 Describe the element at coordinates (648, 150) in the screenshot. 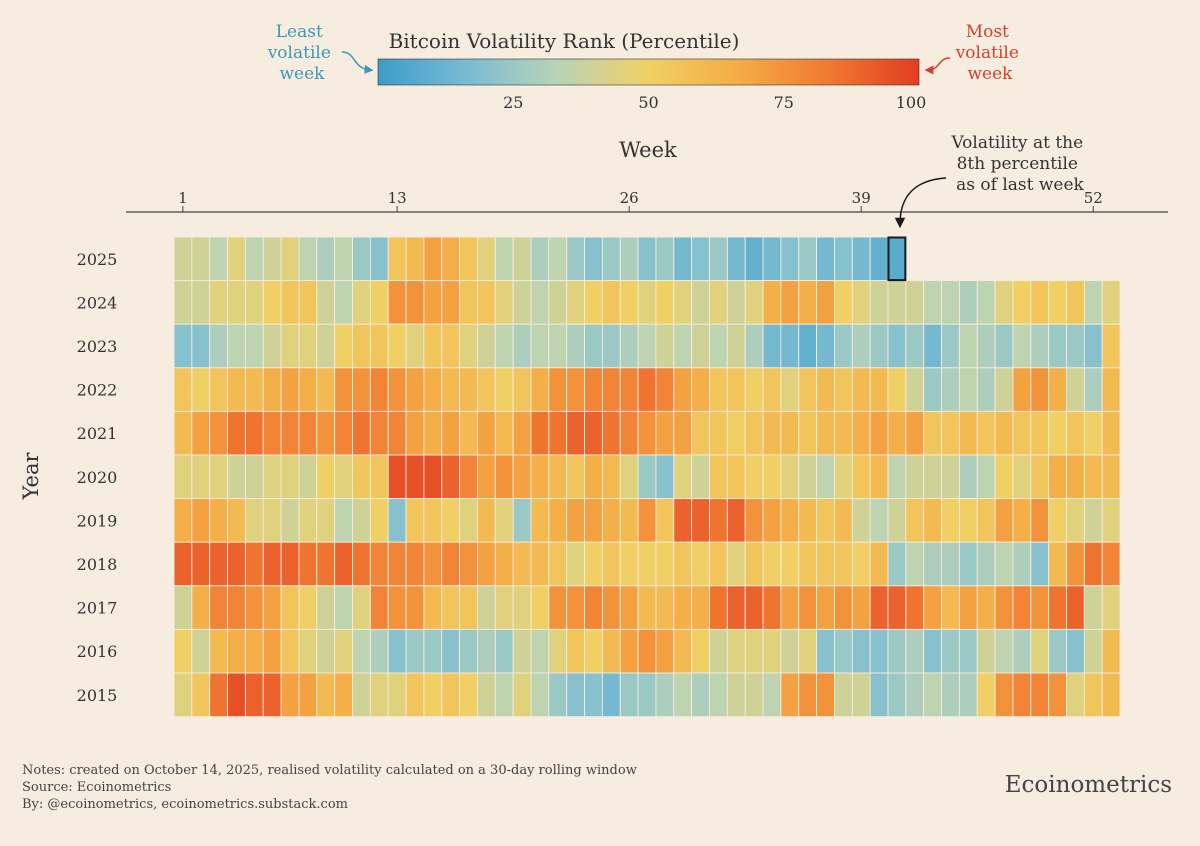

I see `x-axis-label: Week` at that location.